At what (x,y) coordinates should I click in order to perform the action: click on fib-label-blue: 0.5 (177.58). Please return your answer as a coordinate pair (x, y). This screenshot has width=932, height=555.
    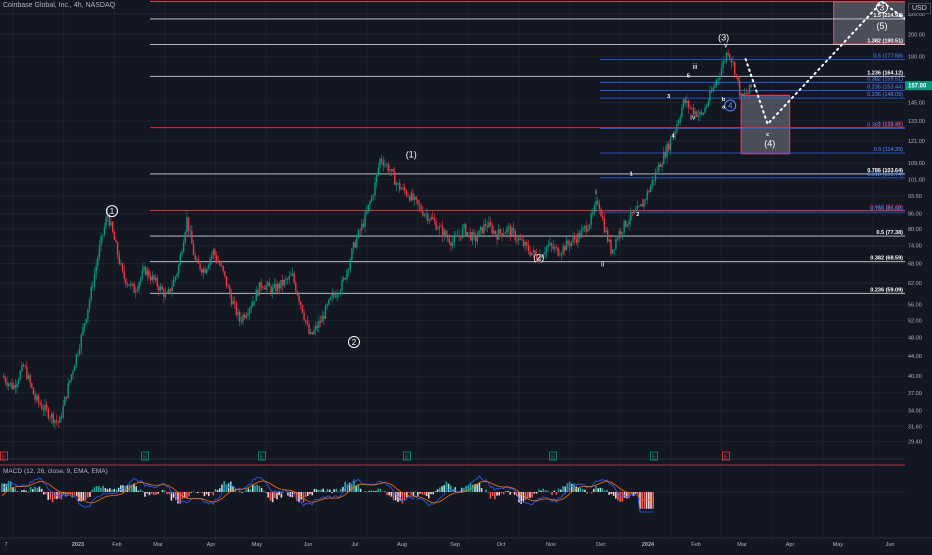
    Looking at the image, I should click on (888, 57).